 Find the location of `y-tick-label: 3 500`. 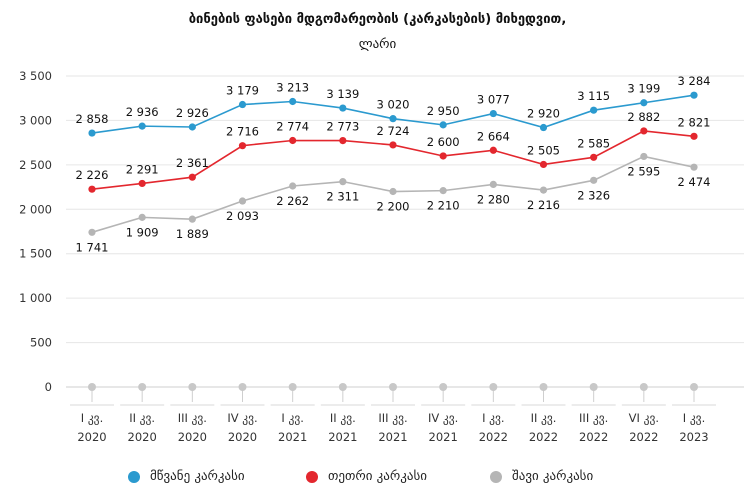

y-tick-label: 3 500 is located at coordinates (35, 76).